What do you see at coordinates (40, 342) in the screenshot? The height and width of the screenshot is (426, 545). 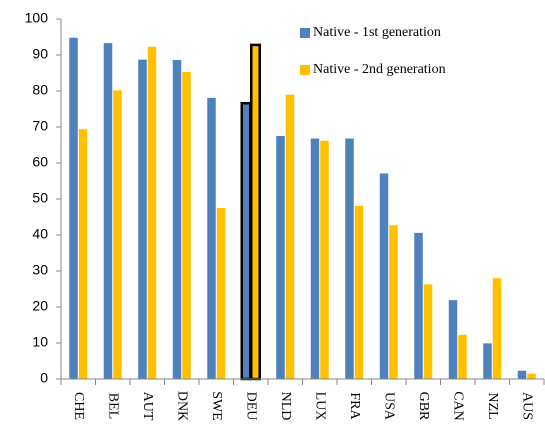 I see `y-tick-label: 10` at bounding box center [40, 342].